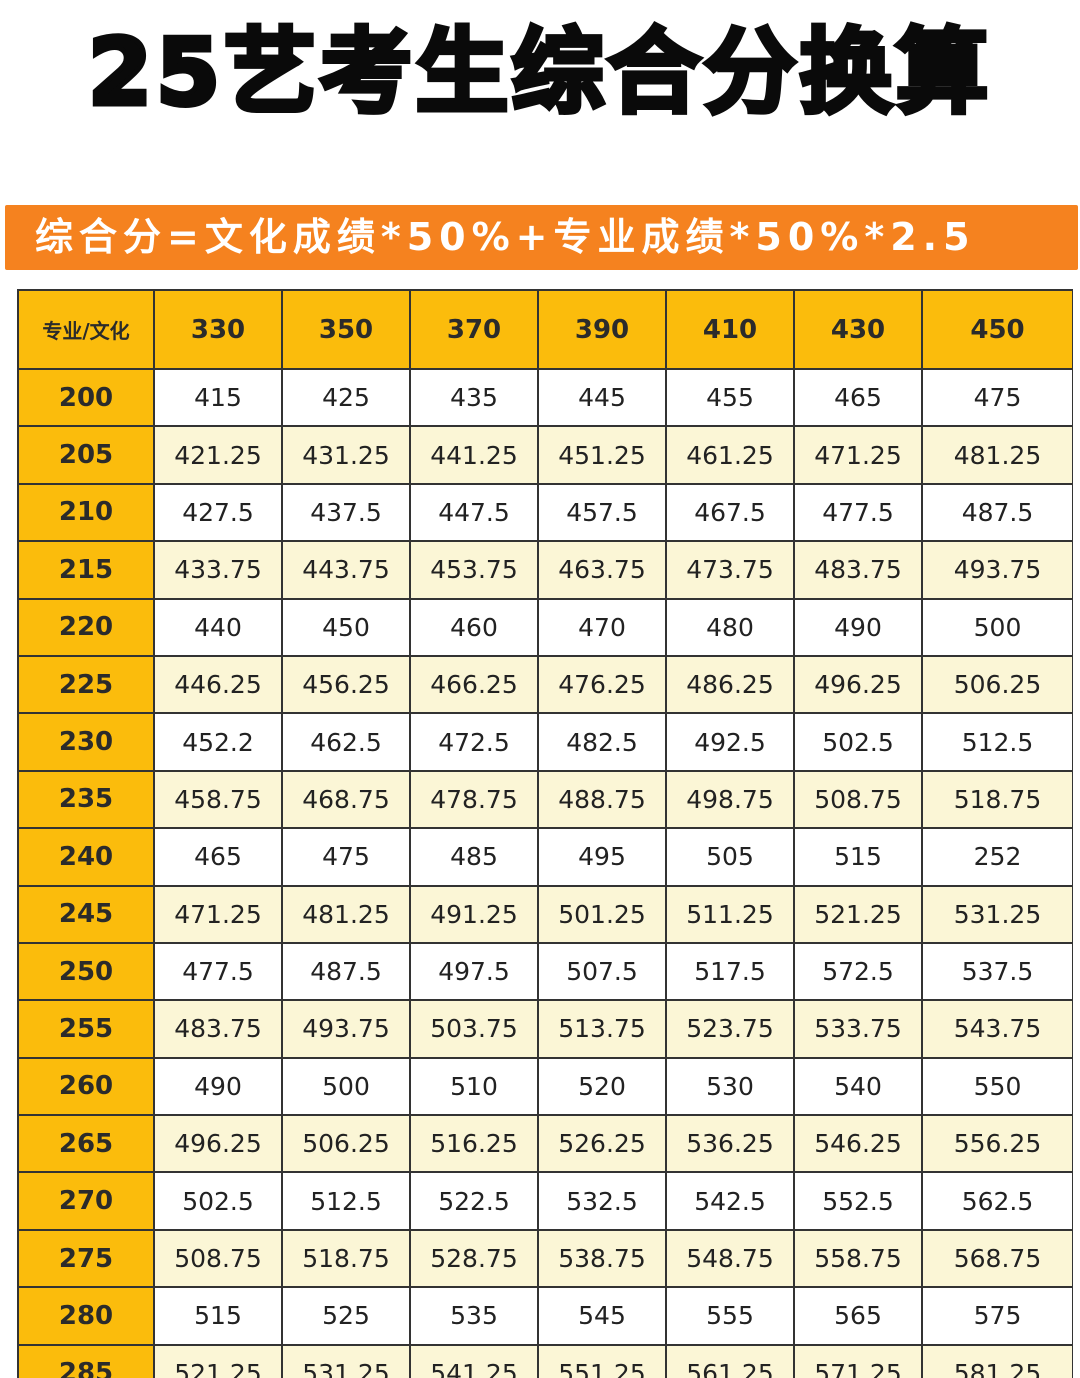 This screenshot has height=1378, width=1080. Describe the element at coordinates (730, 1361) in the screenshot. I see `table-cell: 561.25` at that location.